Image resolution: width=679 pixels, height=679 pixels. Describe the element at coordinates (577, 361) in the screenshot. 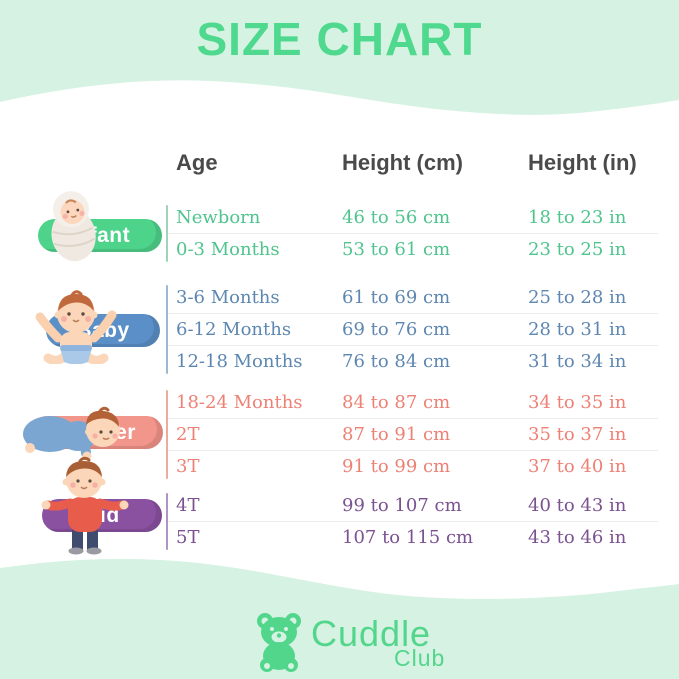

I see `height-in-cell: 31 to 34 in` at that location.